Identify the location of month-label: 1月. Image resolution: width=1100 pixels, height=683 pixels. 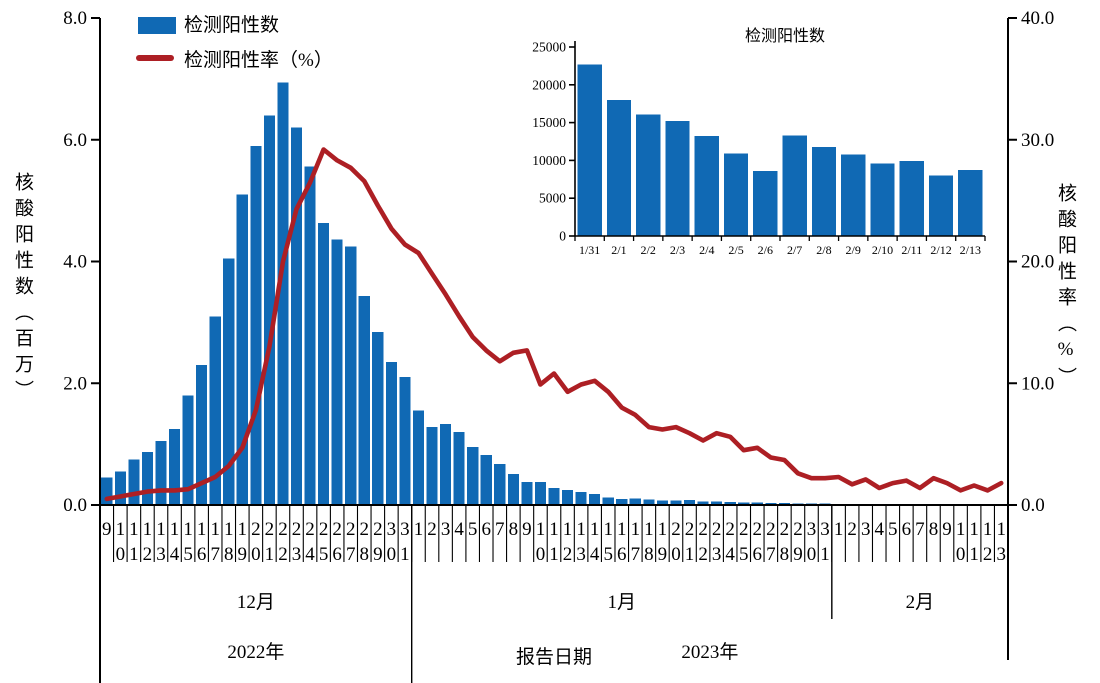
(622, 602).